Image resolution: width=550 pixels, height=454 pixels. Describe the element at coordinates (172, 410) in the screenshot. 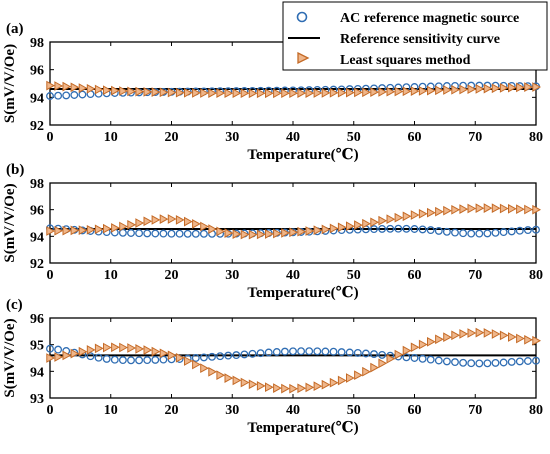

I see `x-tick-label: 20` at that location.